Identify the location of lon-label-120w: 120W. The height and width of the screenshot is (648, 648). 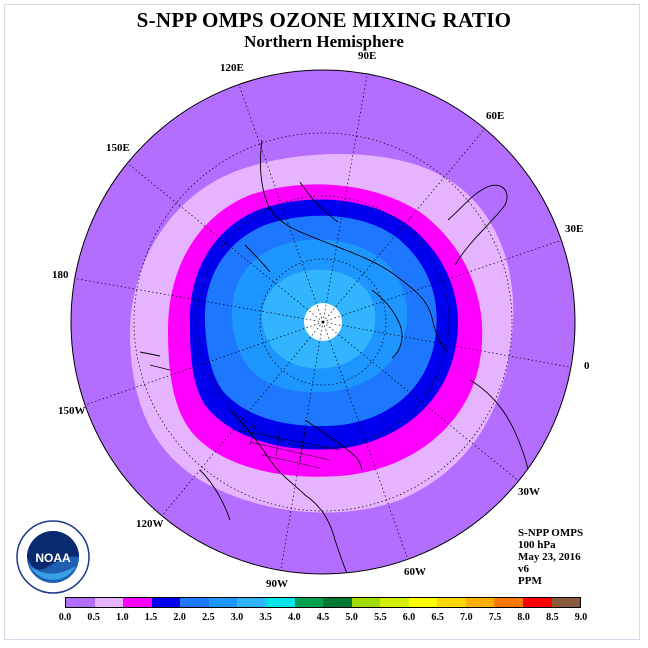
(150, 524).